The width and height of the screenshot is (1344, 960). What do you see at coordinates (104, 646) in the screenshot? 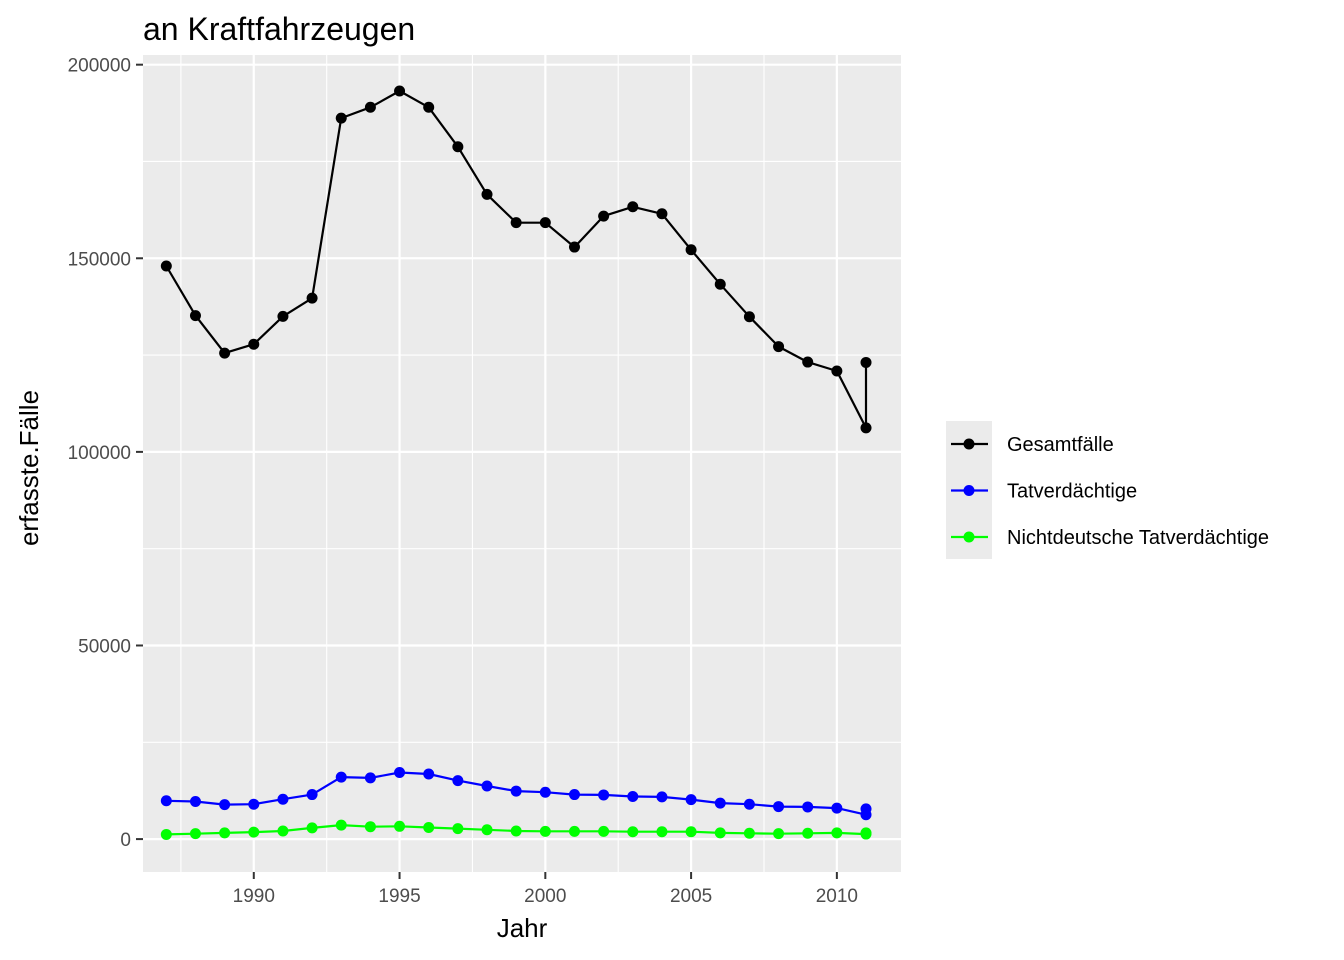
I see `y-tick-label: 50000` at bounding box center [104, 646].